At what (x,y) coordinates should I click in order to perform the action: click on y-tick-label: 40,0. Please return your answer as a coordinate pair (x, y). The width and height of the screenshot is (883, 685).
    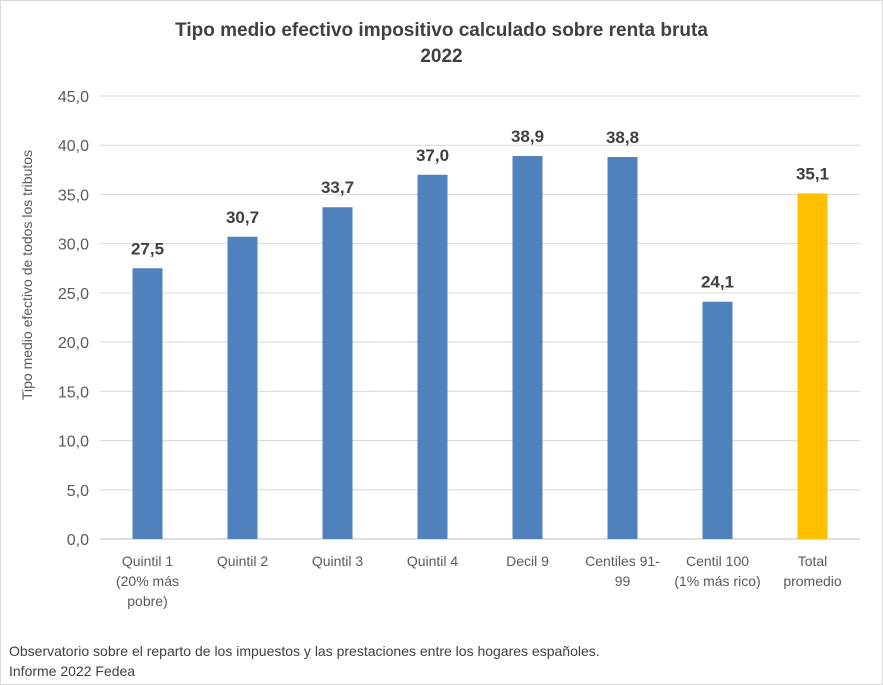
    Looking at the image, I should click on (73, 146).